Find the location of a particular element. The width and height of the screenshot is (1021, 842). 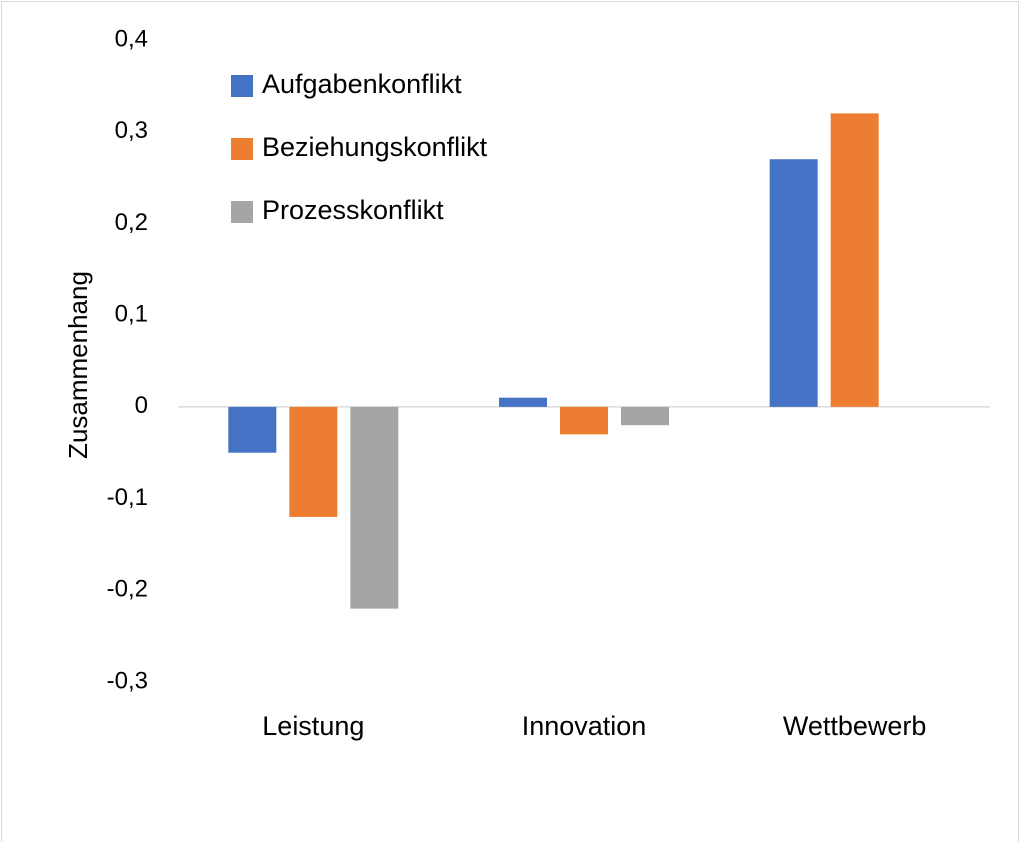

y-axis-label: Zusammenhang is located at coordinates (78, 365).